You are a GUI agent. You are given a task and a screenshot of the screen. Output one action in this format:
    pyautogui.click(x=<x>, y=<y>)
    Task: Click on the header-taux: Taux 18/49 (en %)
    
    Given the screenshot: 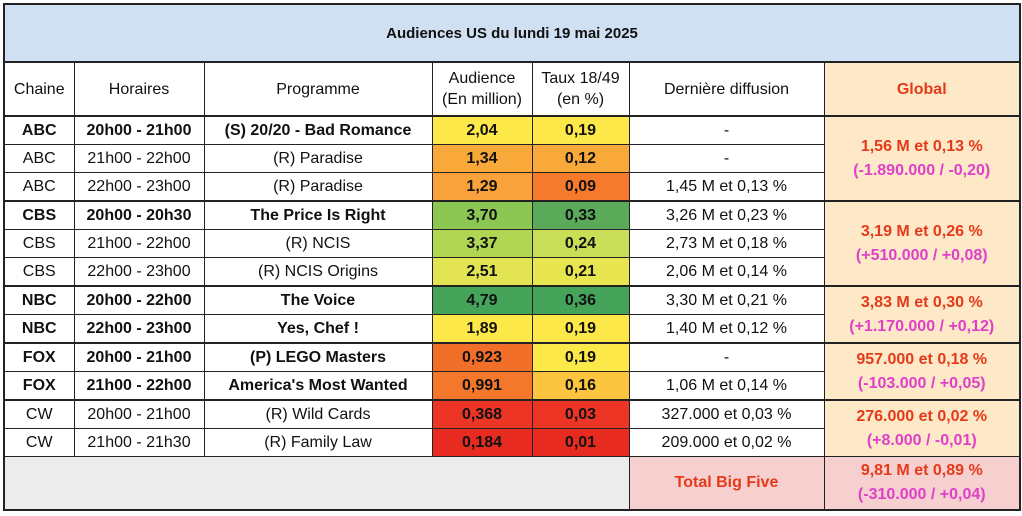 What is the action you would take?
    pyautogui.click(x=580, y=89)
    